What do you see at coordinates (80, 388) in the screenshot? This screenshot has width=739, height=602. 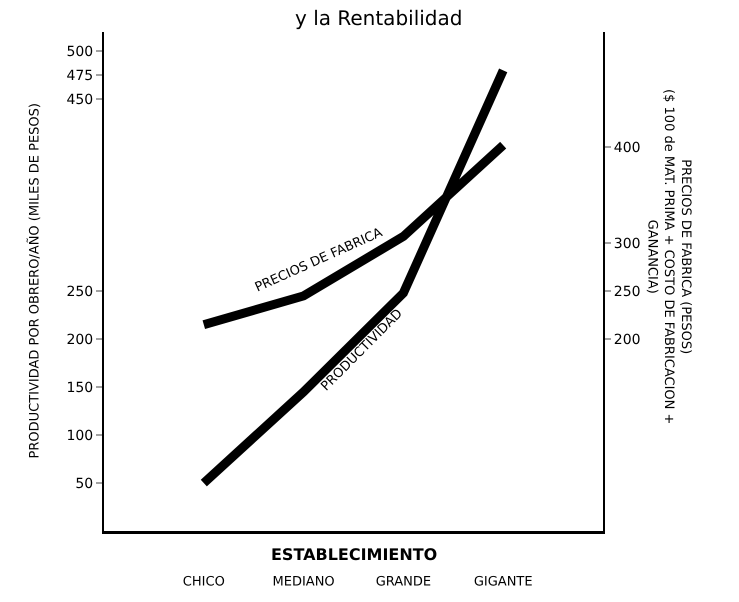 I see `y-tick-label: 150` at bounding box center [80, 388].